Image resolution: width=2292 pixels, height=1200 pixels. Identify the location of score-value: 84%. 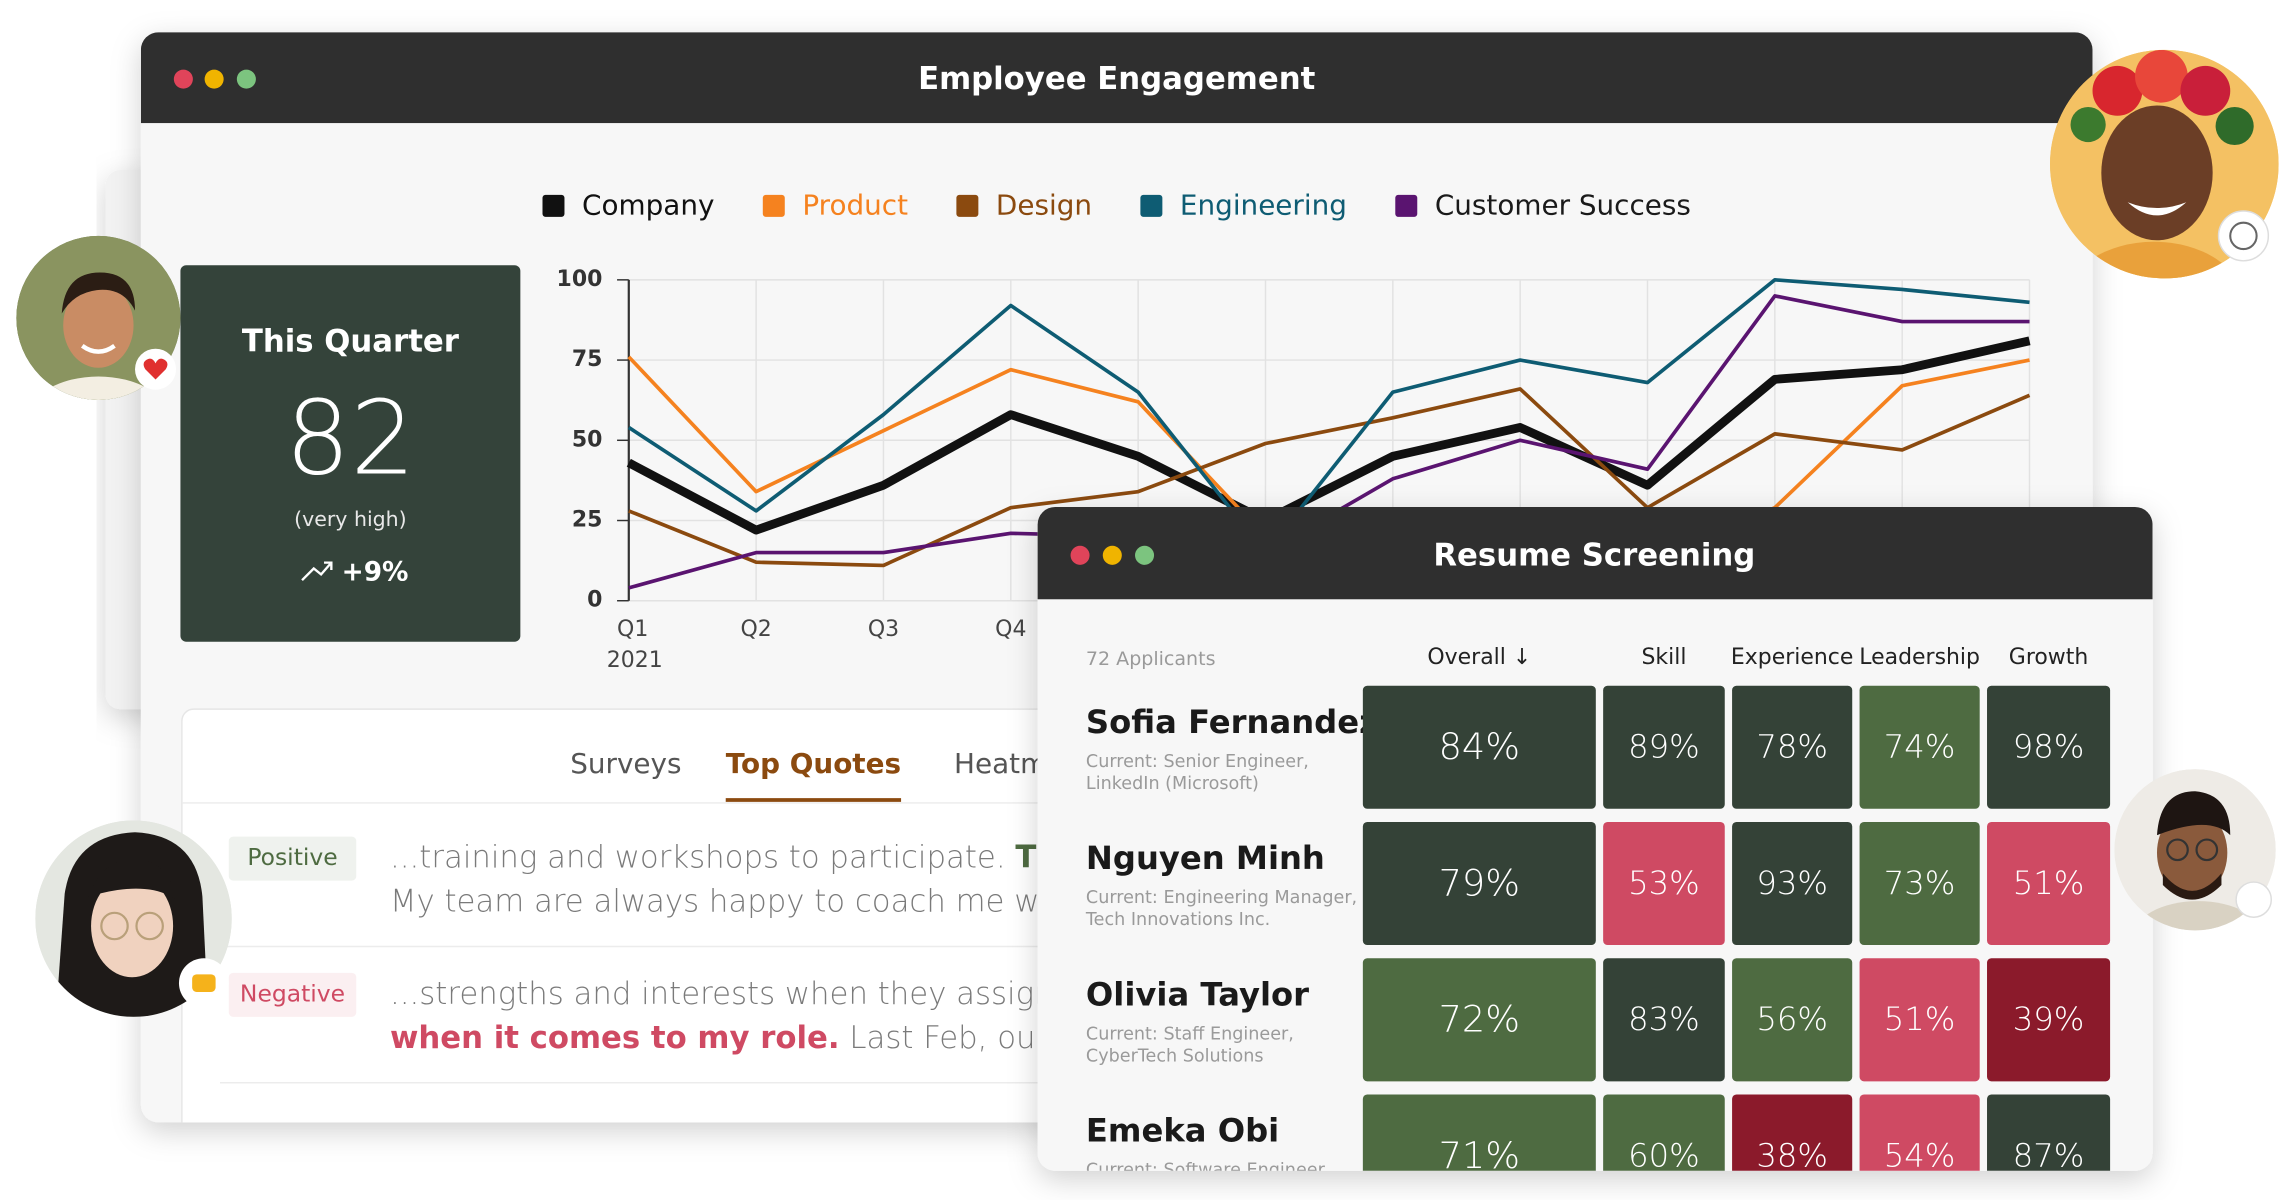
(1479, 746).